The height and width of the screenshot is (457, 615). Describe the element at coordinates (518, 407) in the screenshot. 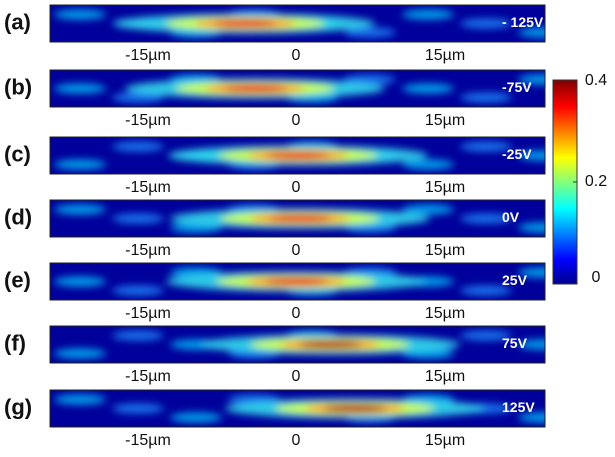

I see `voltage-label: 125V` at that location.